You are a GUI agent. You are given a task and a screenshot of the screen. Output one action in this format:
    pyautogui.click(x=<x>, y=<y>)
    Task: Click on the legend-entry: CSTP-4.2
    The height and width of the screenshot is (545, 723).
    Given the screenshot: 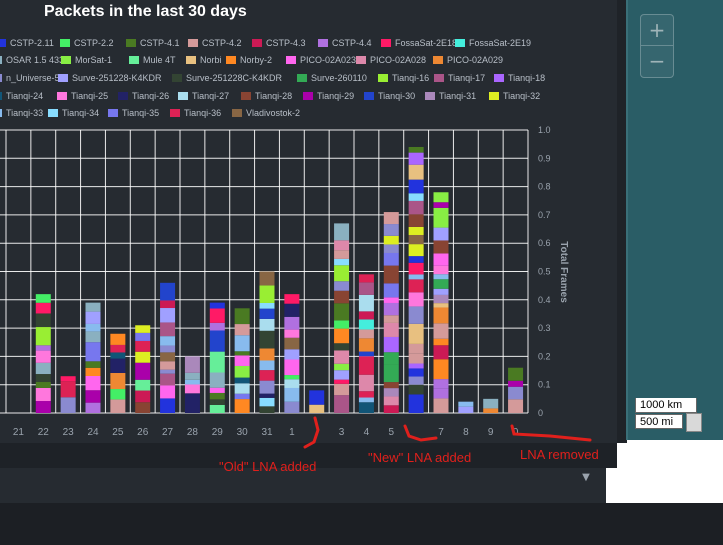 What is the action you would take?
    pyautogui.click(x=215, y=43)
    